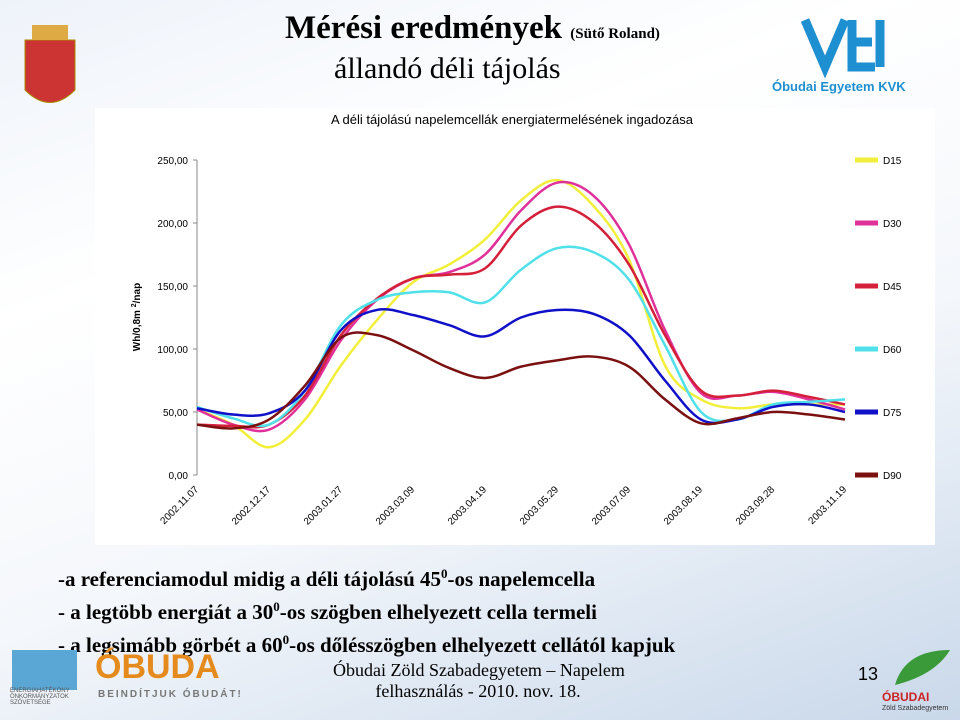 This screenshot has width=960, height=720. Describe the element at coordinates (892, 413) in the screenshot. I see `legend-label: D75` at that location.